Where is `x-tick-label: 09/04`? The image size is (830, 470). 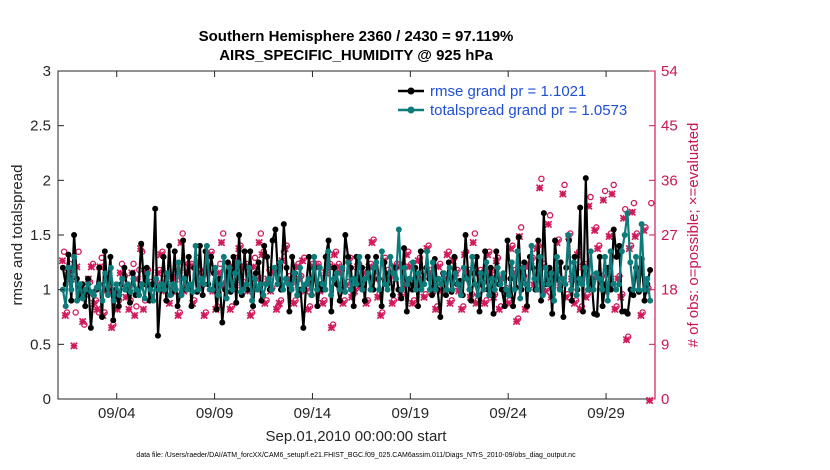 x-tick-label: 09/04 is located at coordinates (117, 413).